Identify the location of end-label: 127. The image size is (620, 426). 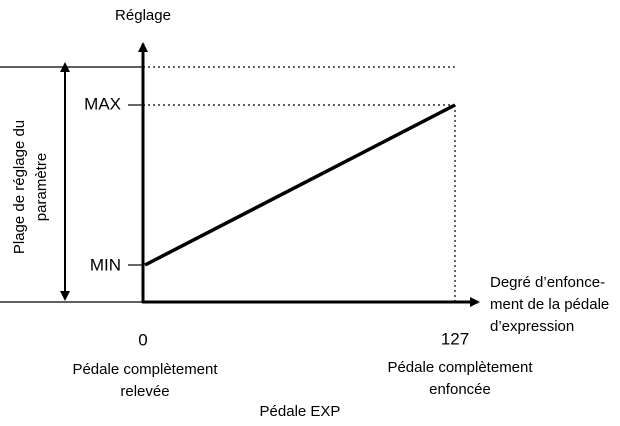
(455, 338).